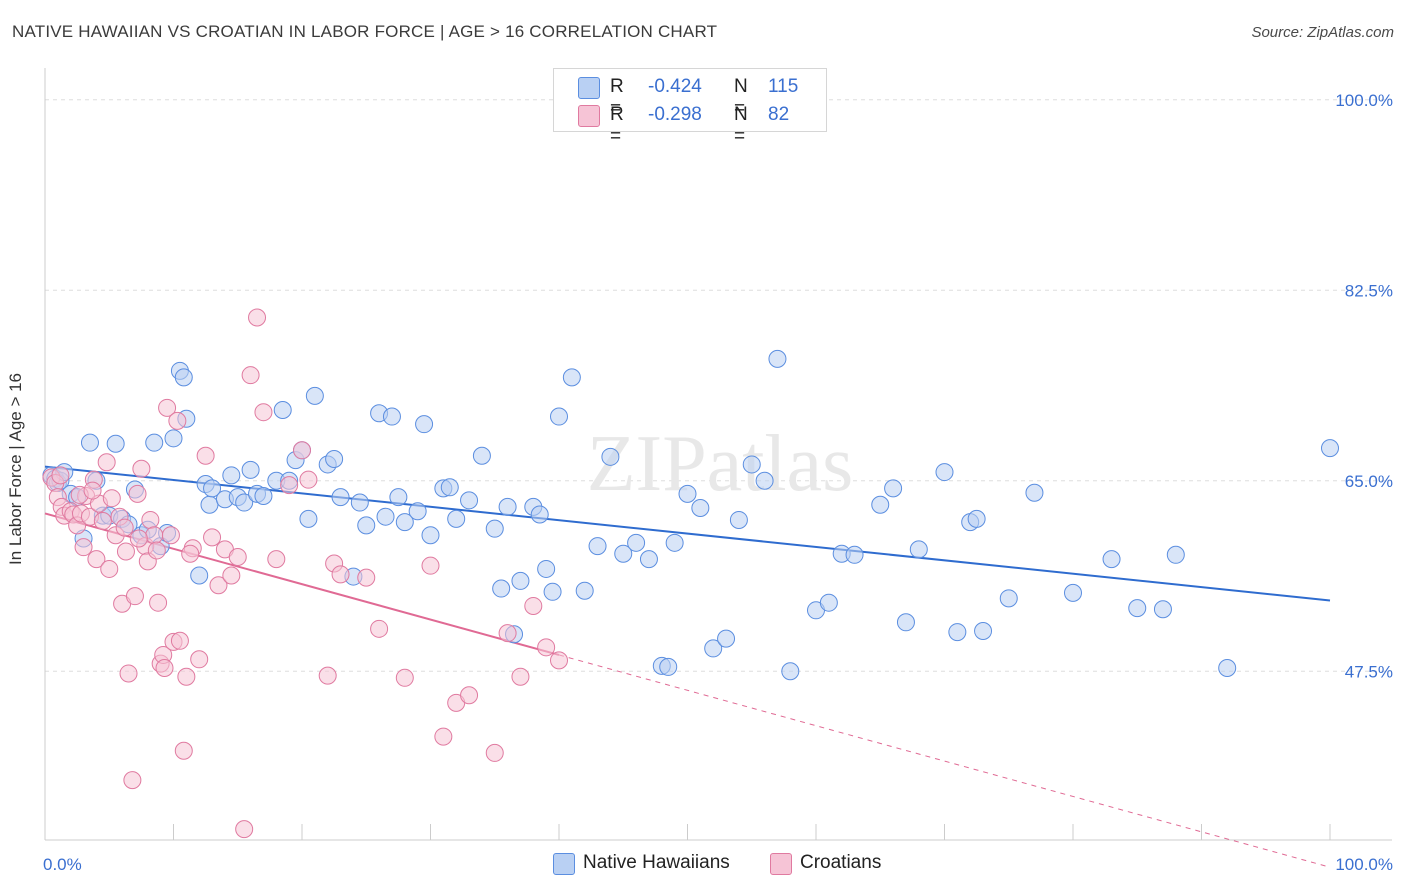  What do you see at coordinates (1364, 100) in the screenshot?
I see `y-tick-label: 100.0%` at bounding box center [1364, 100].